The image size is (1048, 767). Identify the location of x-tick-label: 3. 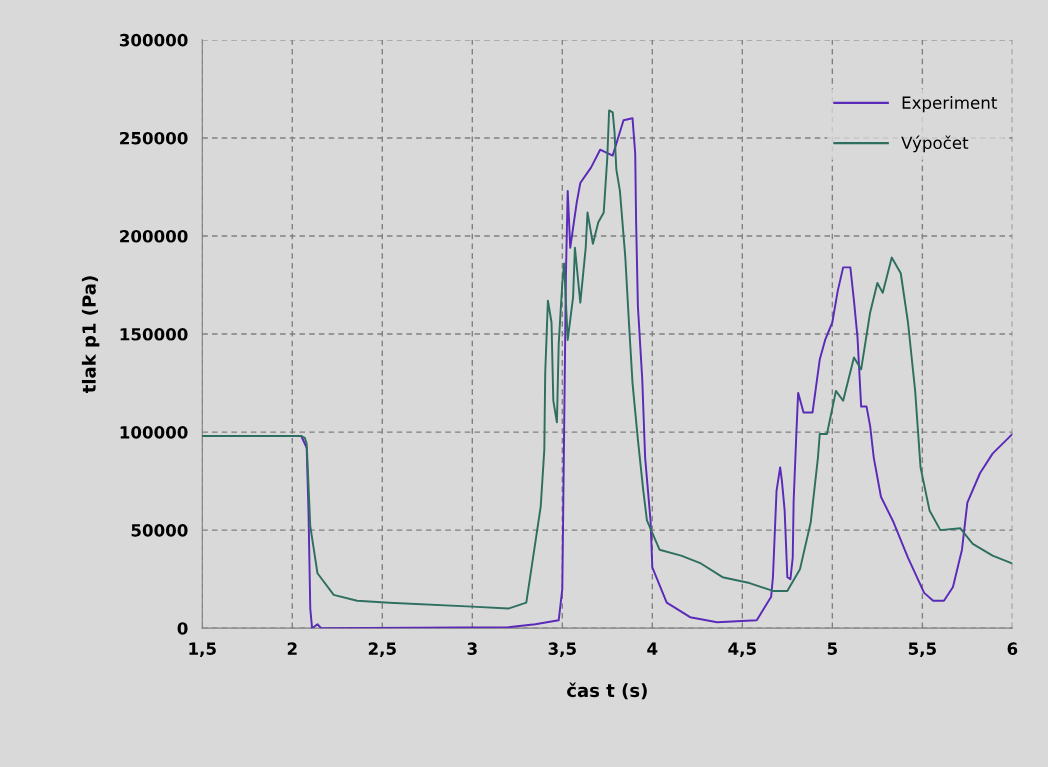
(472, 648).